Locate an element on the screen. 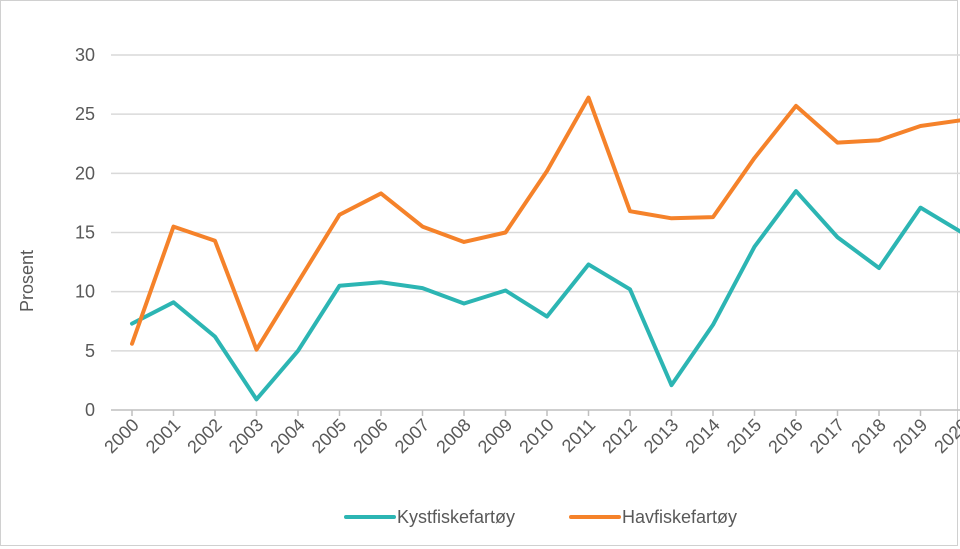  x-tick-label: 2004 is located at coordinates (287, 436).